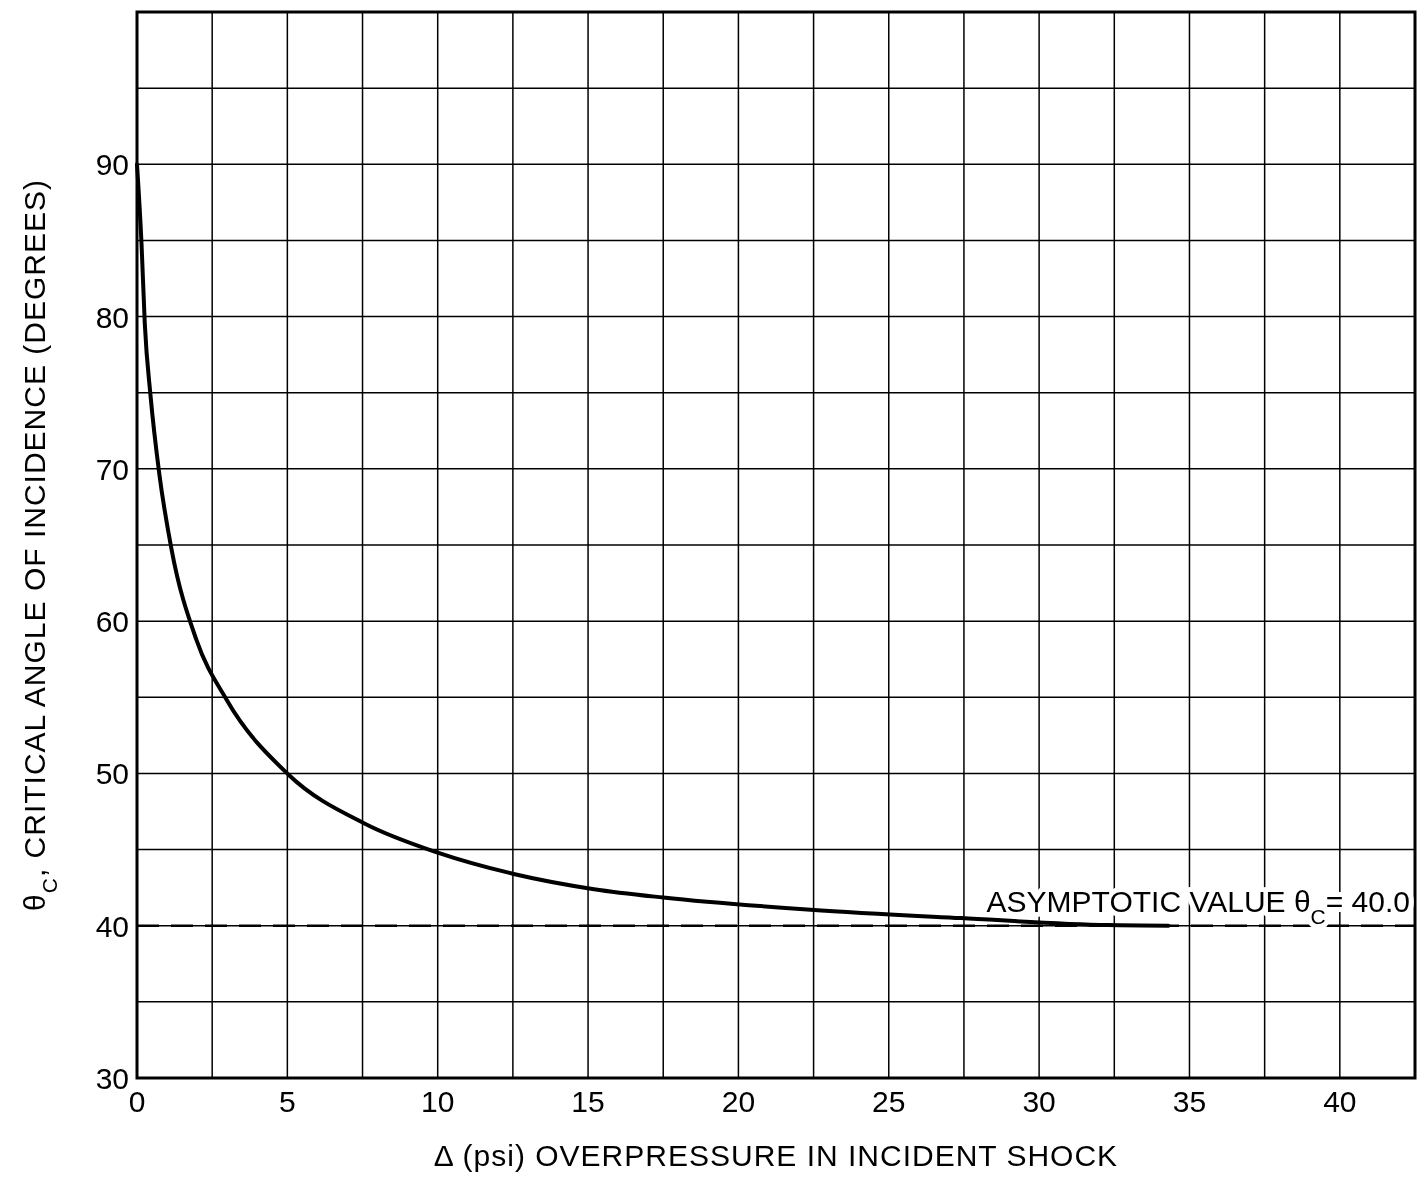  I want to click on x-tick-label: 10, so click(438, 1101).